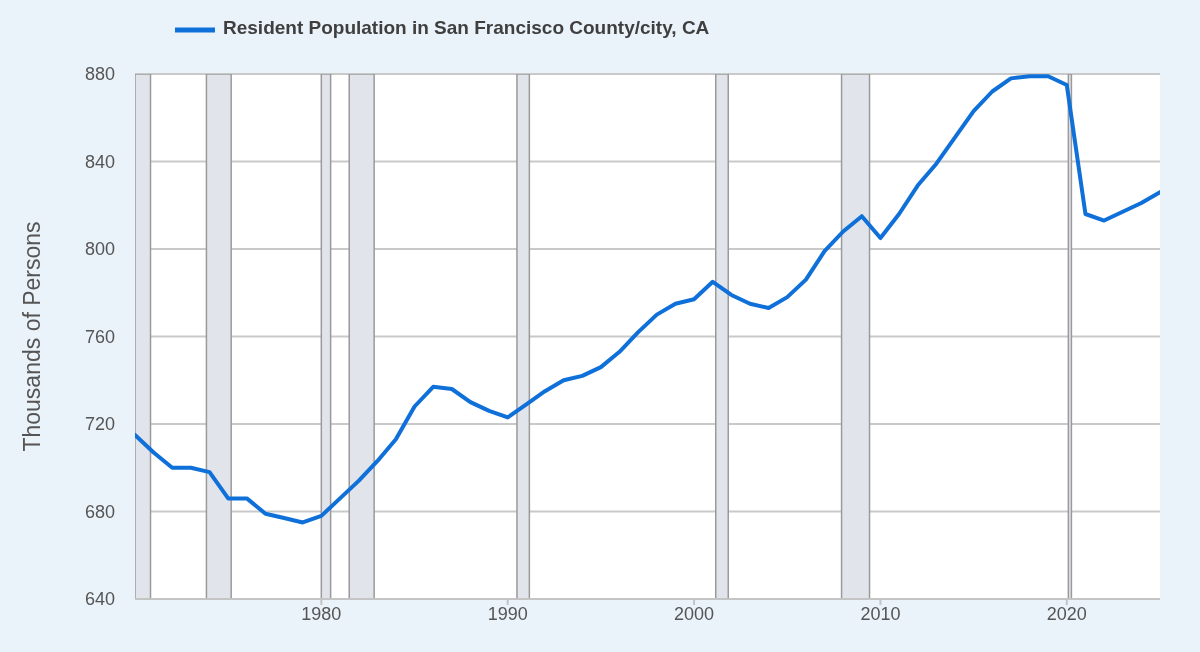  What do you see at coordinates (99, 424) in the screenshot?
I see `y-tick-label: 720` at bounding box center [99, 424].